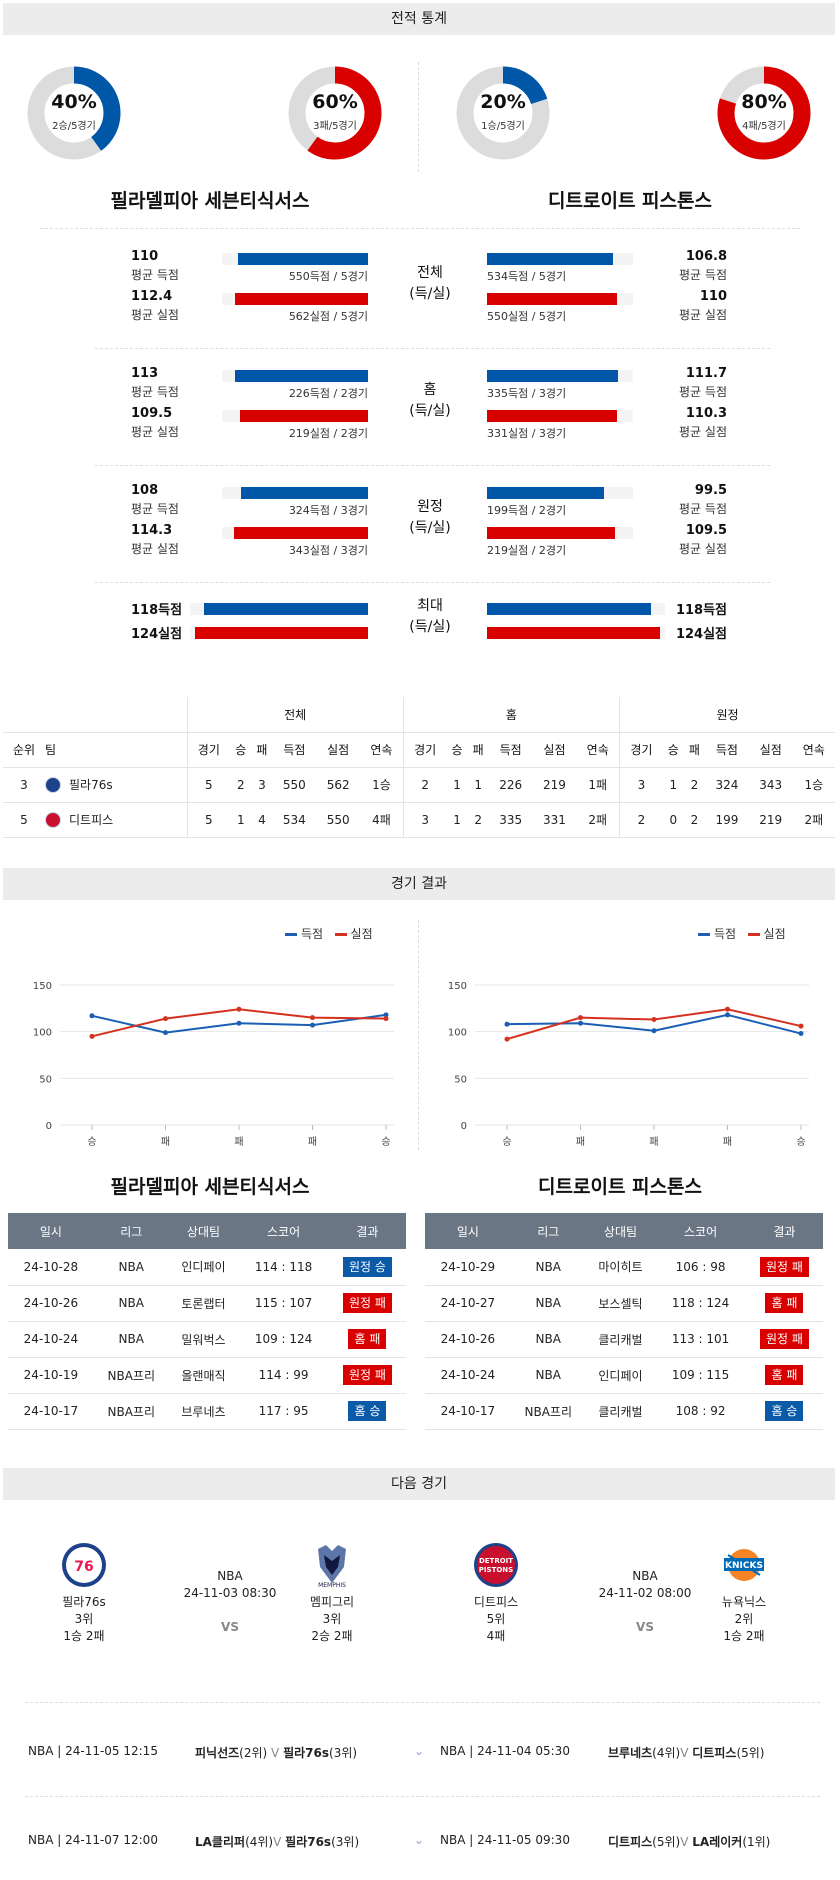 Image resolution: width=840 pixels, height=1880 pixels. Describe the element at coordinates (464, 1126) in the screenshot. I see `y-tick-label: 0` at that location.